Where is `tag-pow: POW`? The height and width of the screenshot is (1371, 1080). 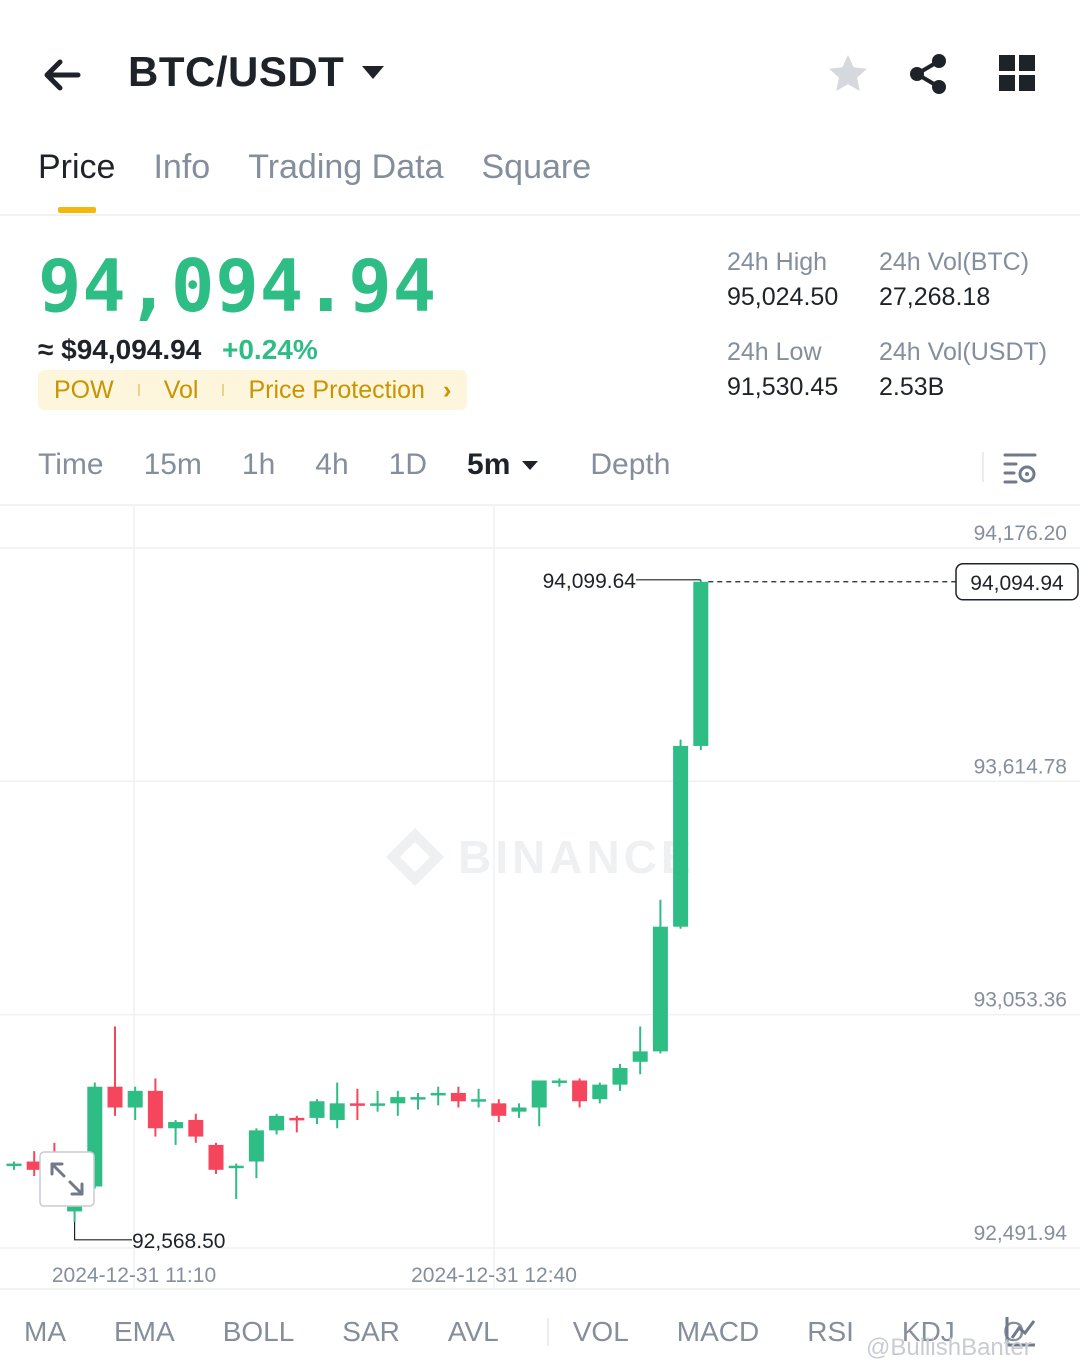
tag-pow: POW is located at coordinates (84, 389).